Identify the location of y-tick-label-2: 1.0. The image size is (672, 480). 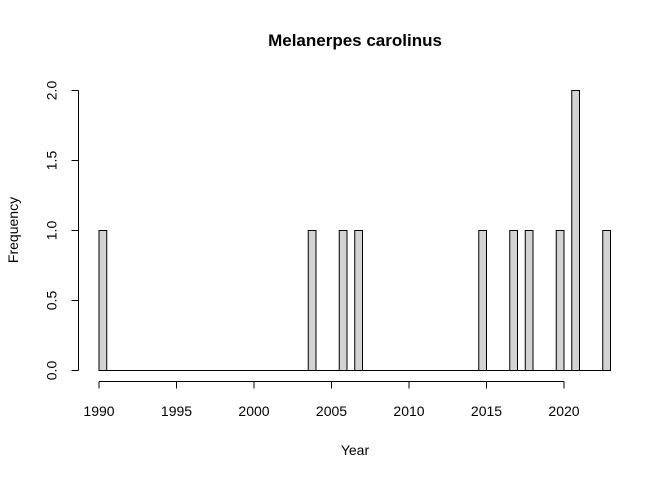
(52, 231).